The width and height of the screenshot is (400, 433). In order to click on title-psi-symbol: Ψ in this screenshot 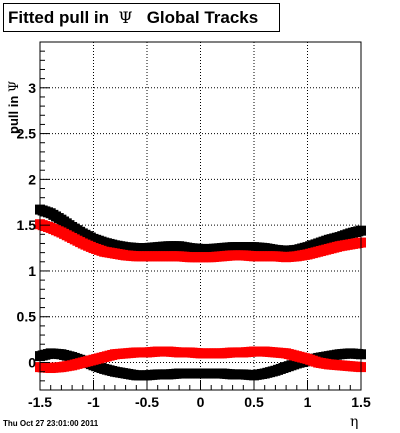, I will do `click(125, 17)`.